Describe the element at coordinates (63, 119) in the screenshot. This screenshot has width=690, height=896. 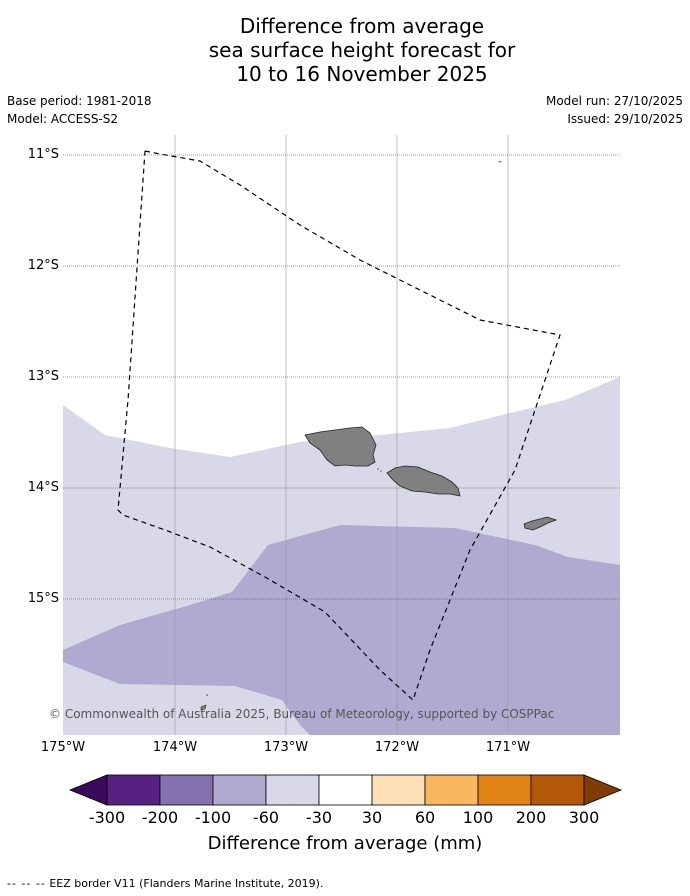
I see `model-name: Model: ACCESS-S2` at that location.